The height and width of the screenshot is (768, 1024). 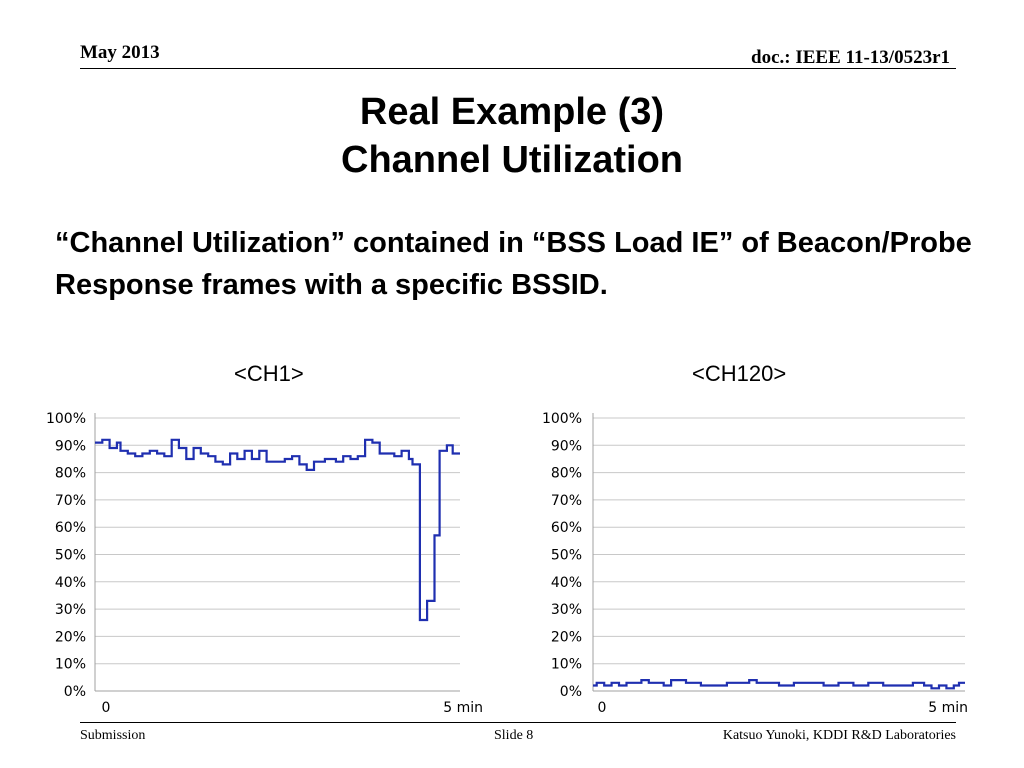 I want to click on footer-slide-number: Slide 8, so click(x=514, y=735).